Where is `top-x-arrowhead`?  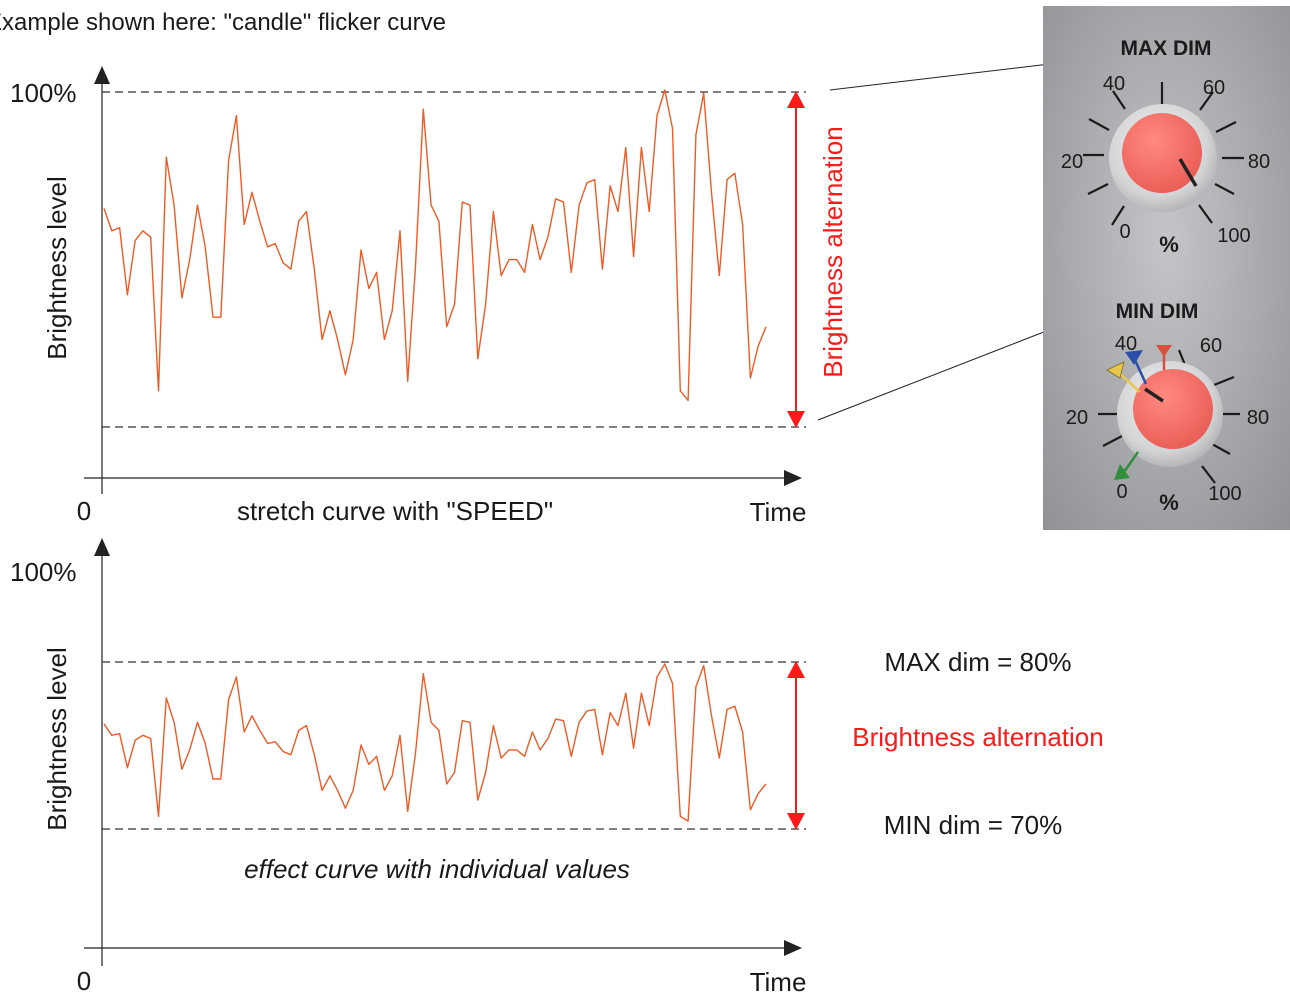 top-x-arrowhead is located at coordinates (793, 478).